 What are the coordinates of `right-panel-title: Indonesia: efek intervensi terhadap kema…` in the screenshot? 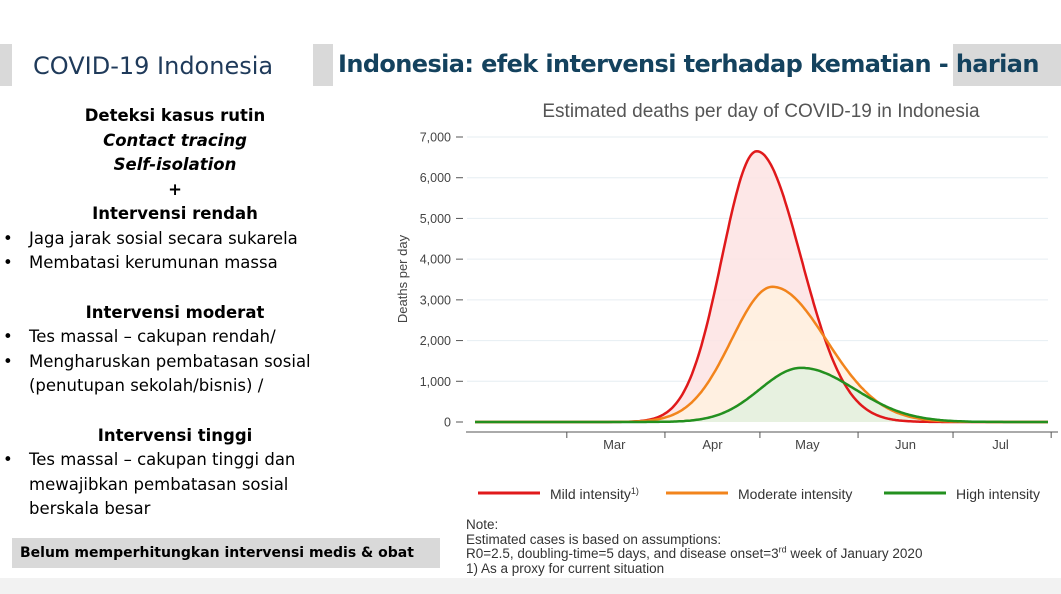 It's located at (688, 64).